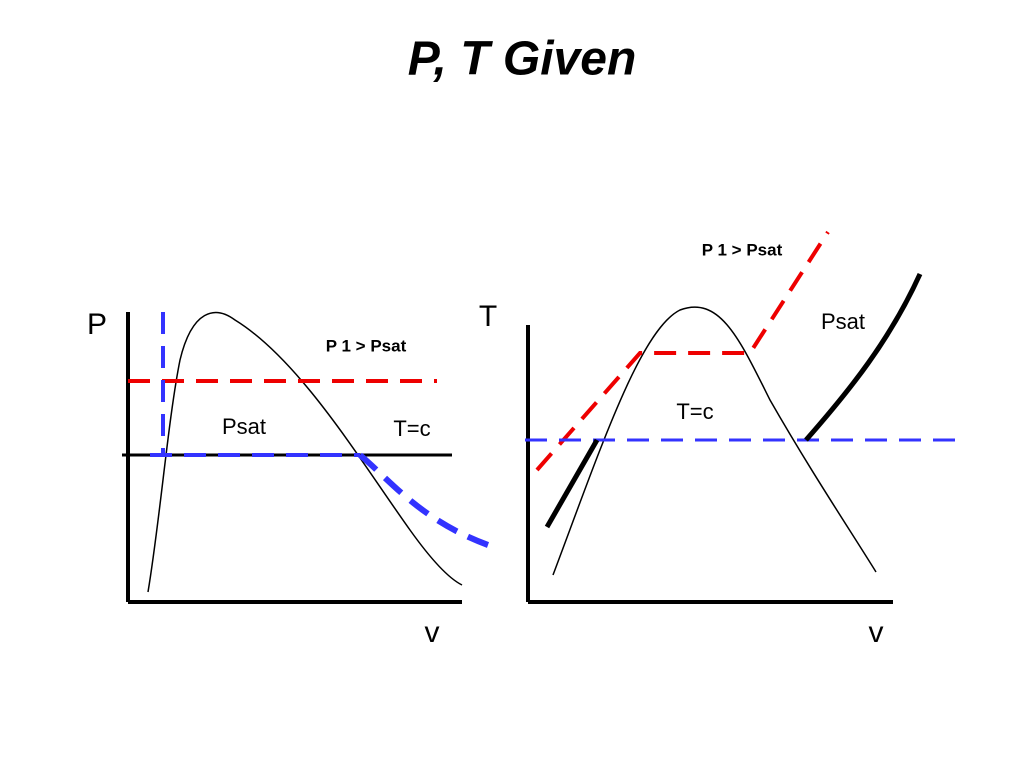  I want to click on saturation-dome, so click(714, 441).